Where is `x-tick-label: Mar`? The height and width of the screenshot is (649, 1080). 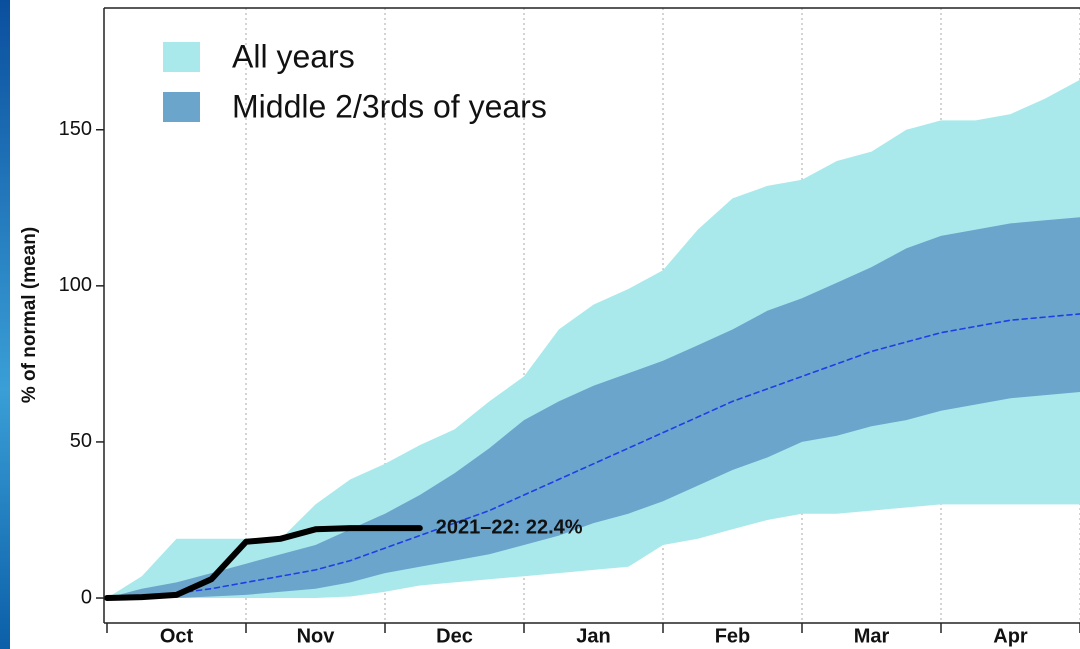 x-tick-label: Mar is located at coordinates (872, 636).